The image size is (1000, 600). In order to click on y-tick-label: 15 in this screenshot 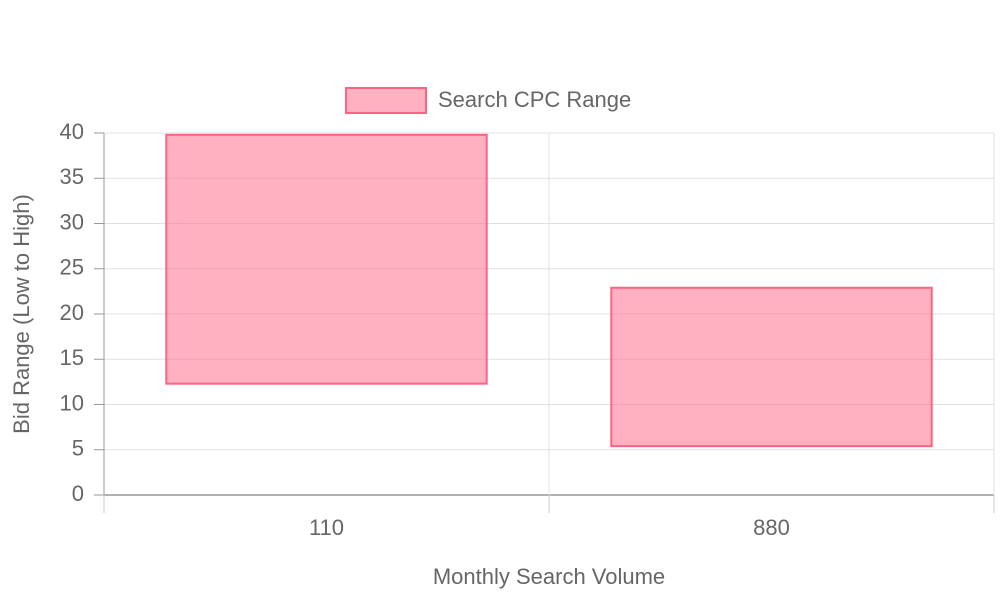, I will do `click(72, 357)`.